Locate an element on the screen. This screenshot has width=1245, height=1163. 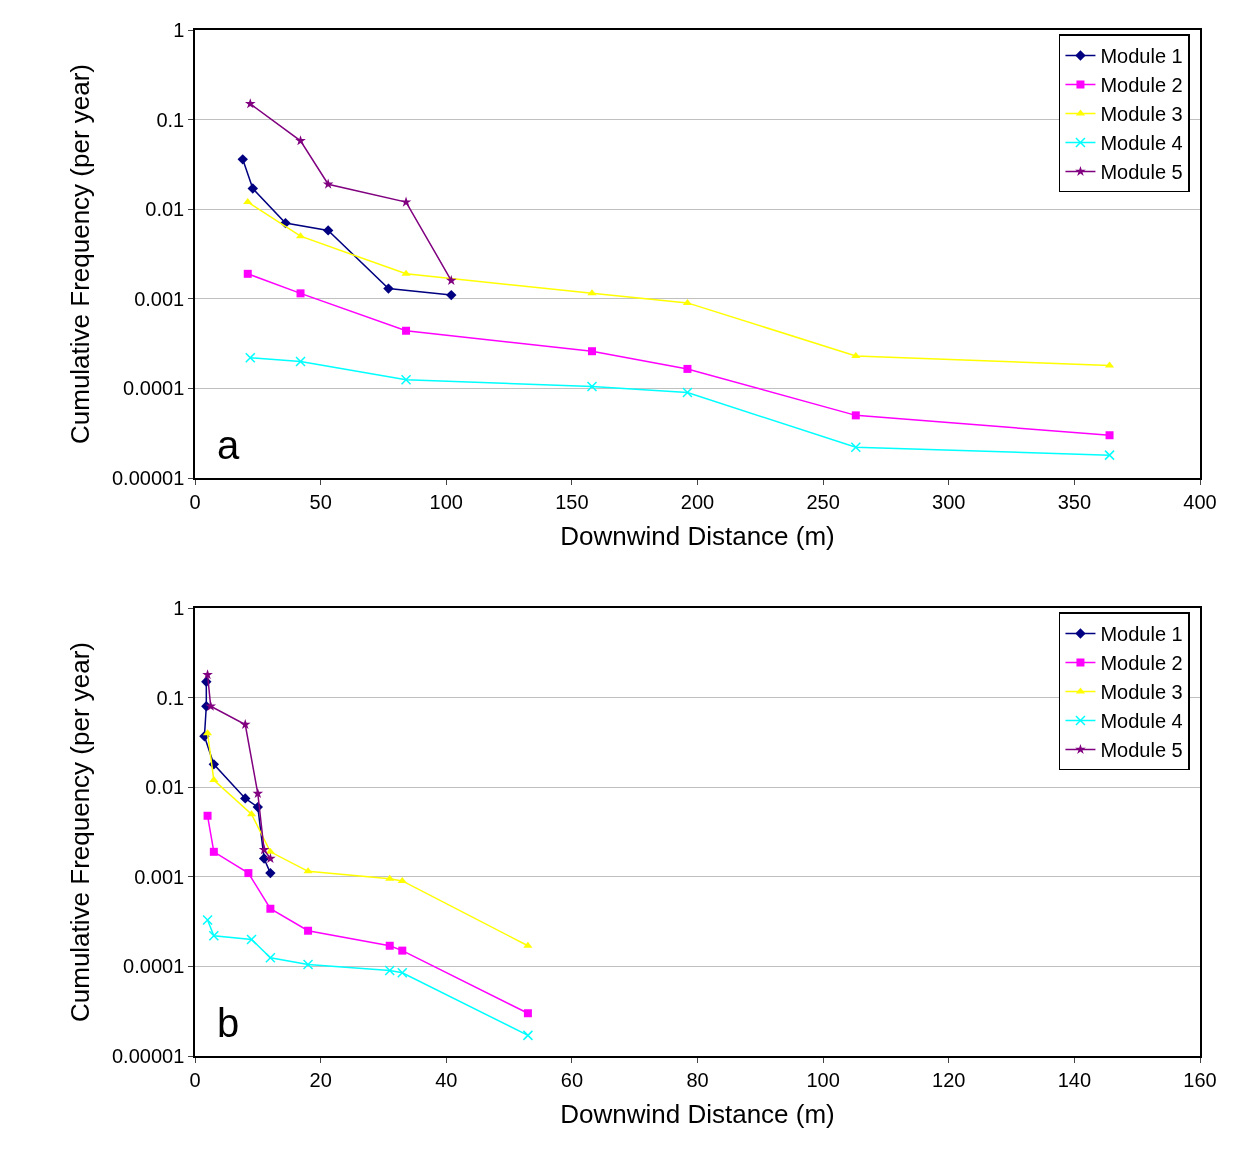
x-tick-label: 250 is located at coordinates (823, 501).